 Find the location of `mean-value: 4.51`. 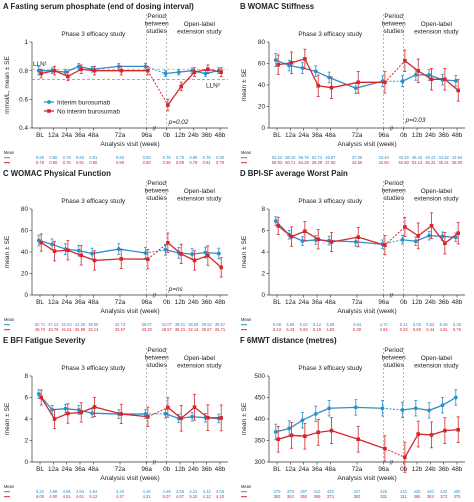

mean-value: 4.51 is located at coordinates (67, 496).